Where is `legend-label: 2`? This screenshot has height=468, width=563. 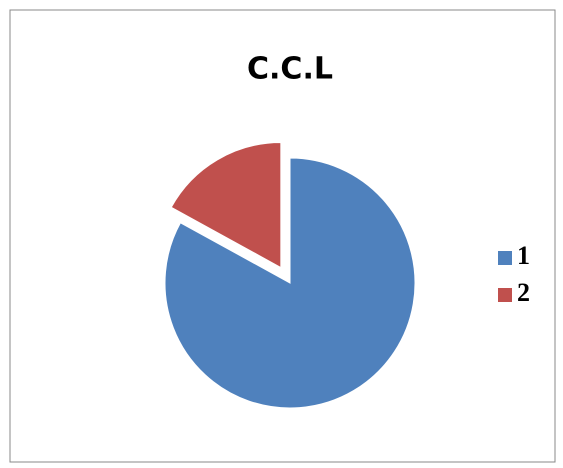
legend-label: 2 is located at coordinates (523, 292).